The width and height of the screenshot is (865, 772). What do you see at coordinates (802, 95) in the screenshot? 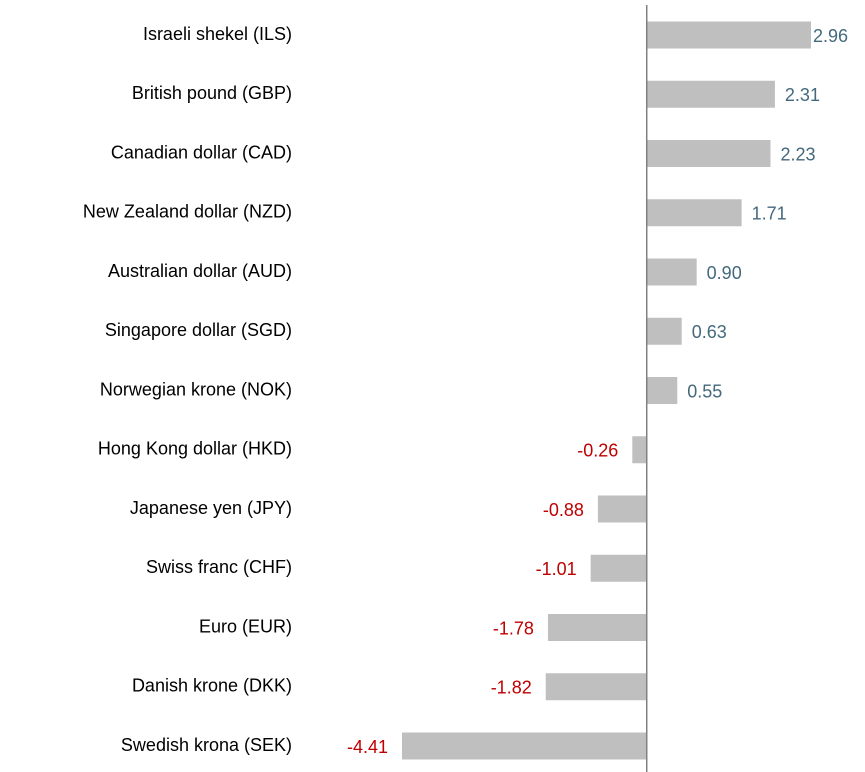
I see `value-label: 2.31` at bounding box center [802, 95].